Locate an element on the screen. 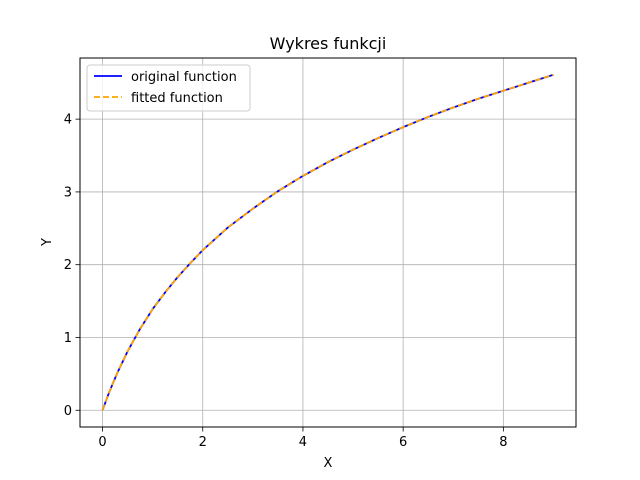 The width and height of the screenshot is (640, 480). y-axis-label: Y is located at coordinates (47, 242).